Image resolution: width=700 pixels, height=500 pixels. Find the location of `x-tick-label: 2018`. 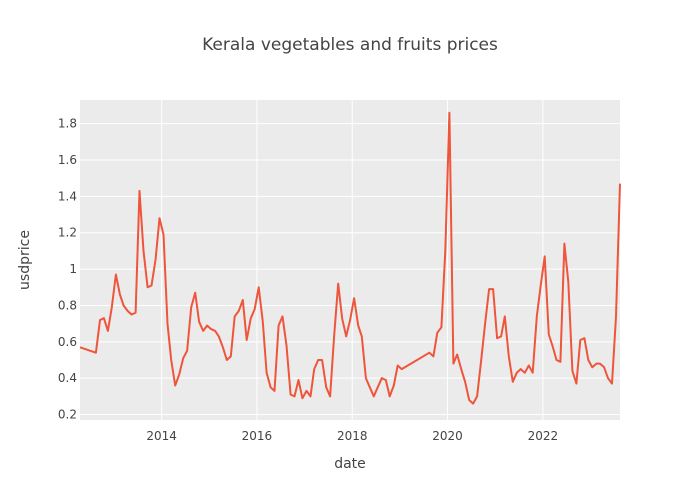

x-tick-label: 2018 is located at coordinates (352, 436).